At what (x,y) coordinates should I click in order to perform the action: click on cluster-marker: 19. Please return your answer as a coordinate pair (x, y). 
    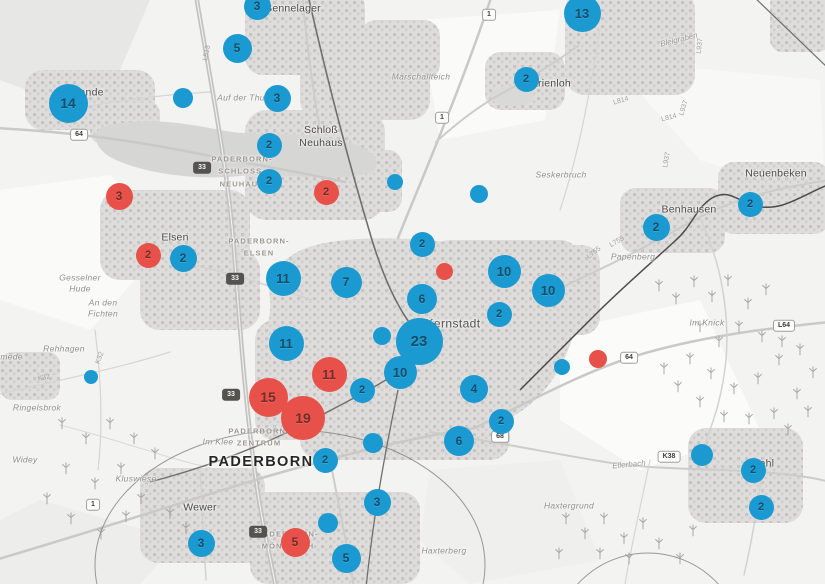
    Looking at the image, I should click on (303, 418).